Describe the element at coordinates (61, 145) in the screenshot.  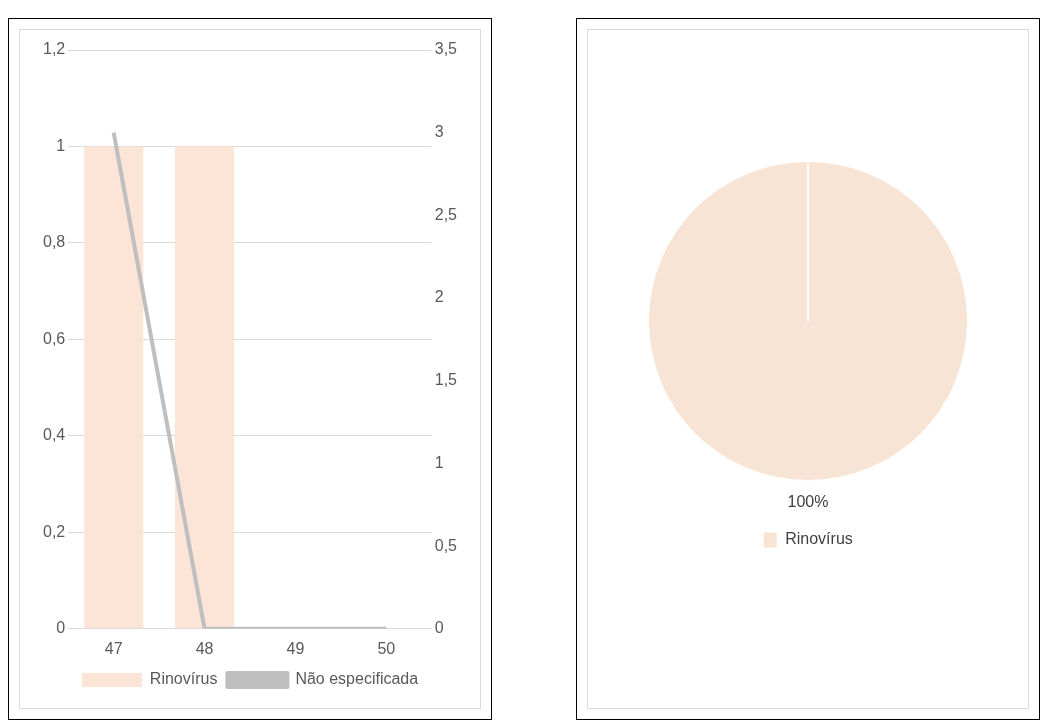
I see `y-tick-label: 1` at that location.